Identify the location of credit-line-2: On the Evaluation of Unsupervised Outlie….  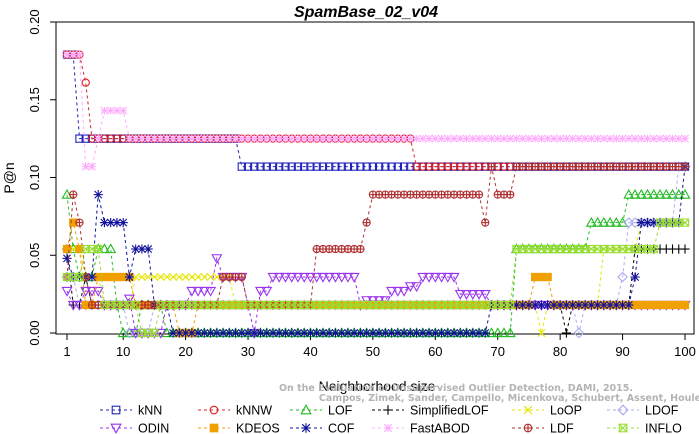
(456, 388).